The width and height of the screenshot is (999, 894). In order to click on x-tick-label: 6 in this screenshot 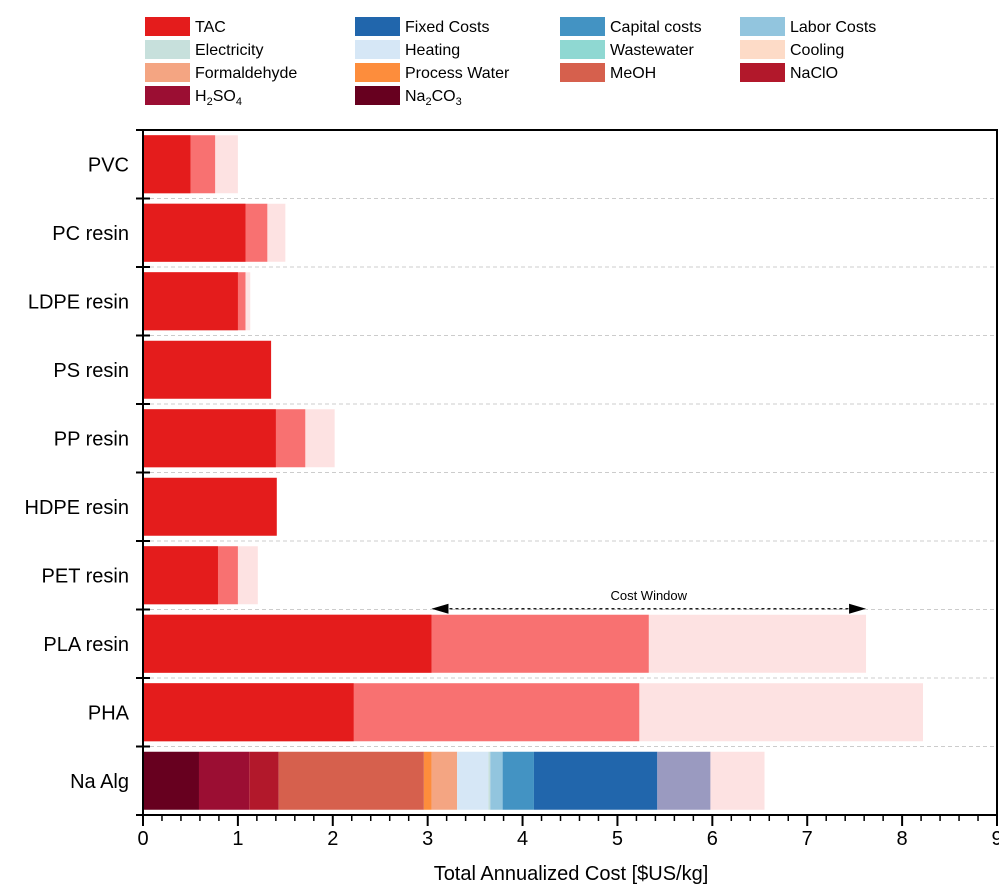, I will do `click(712, 839)`.